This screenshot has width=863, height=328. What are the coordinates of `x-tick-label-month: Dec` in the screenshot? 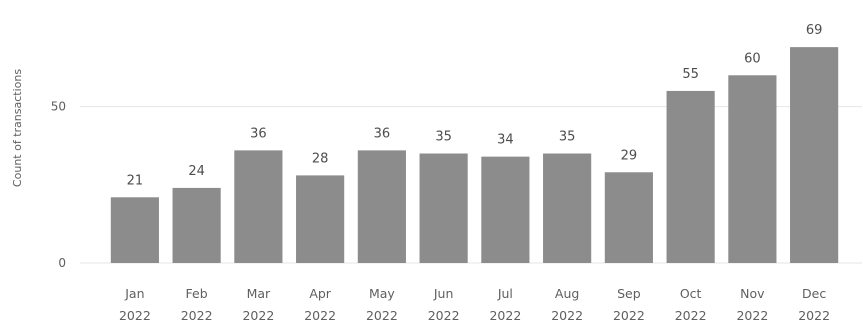 It's located at (814, 293).